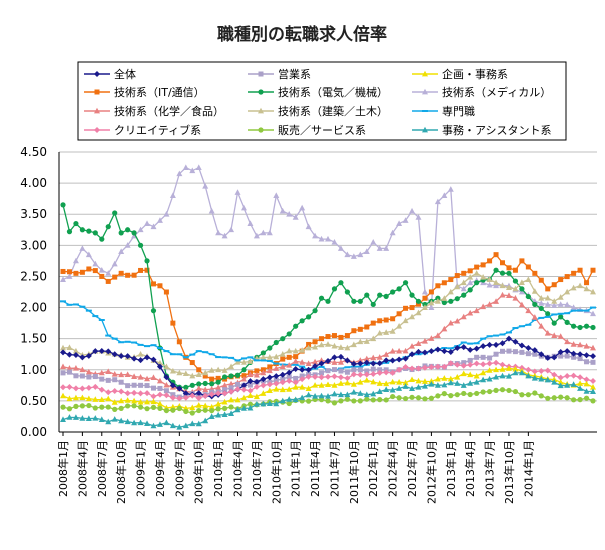  What do you see at coordinates (318, 92) in the screenshot?
I see `legend-item: 技術系（電気／機械）` at bounding box center [318, 92].